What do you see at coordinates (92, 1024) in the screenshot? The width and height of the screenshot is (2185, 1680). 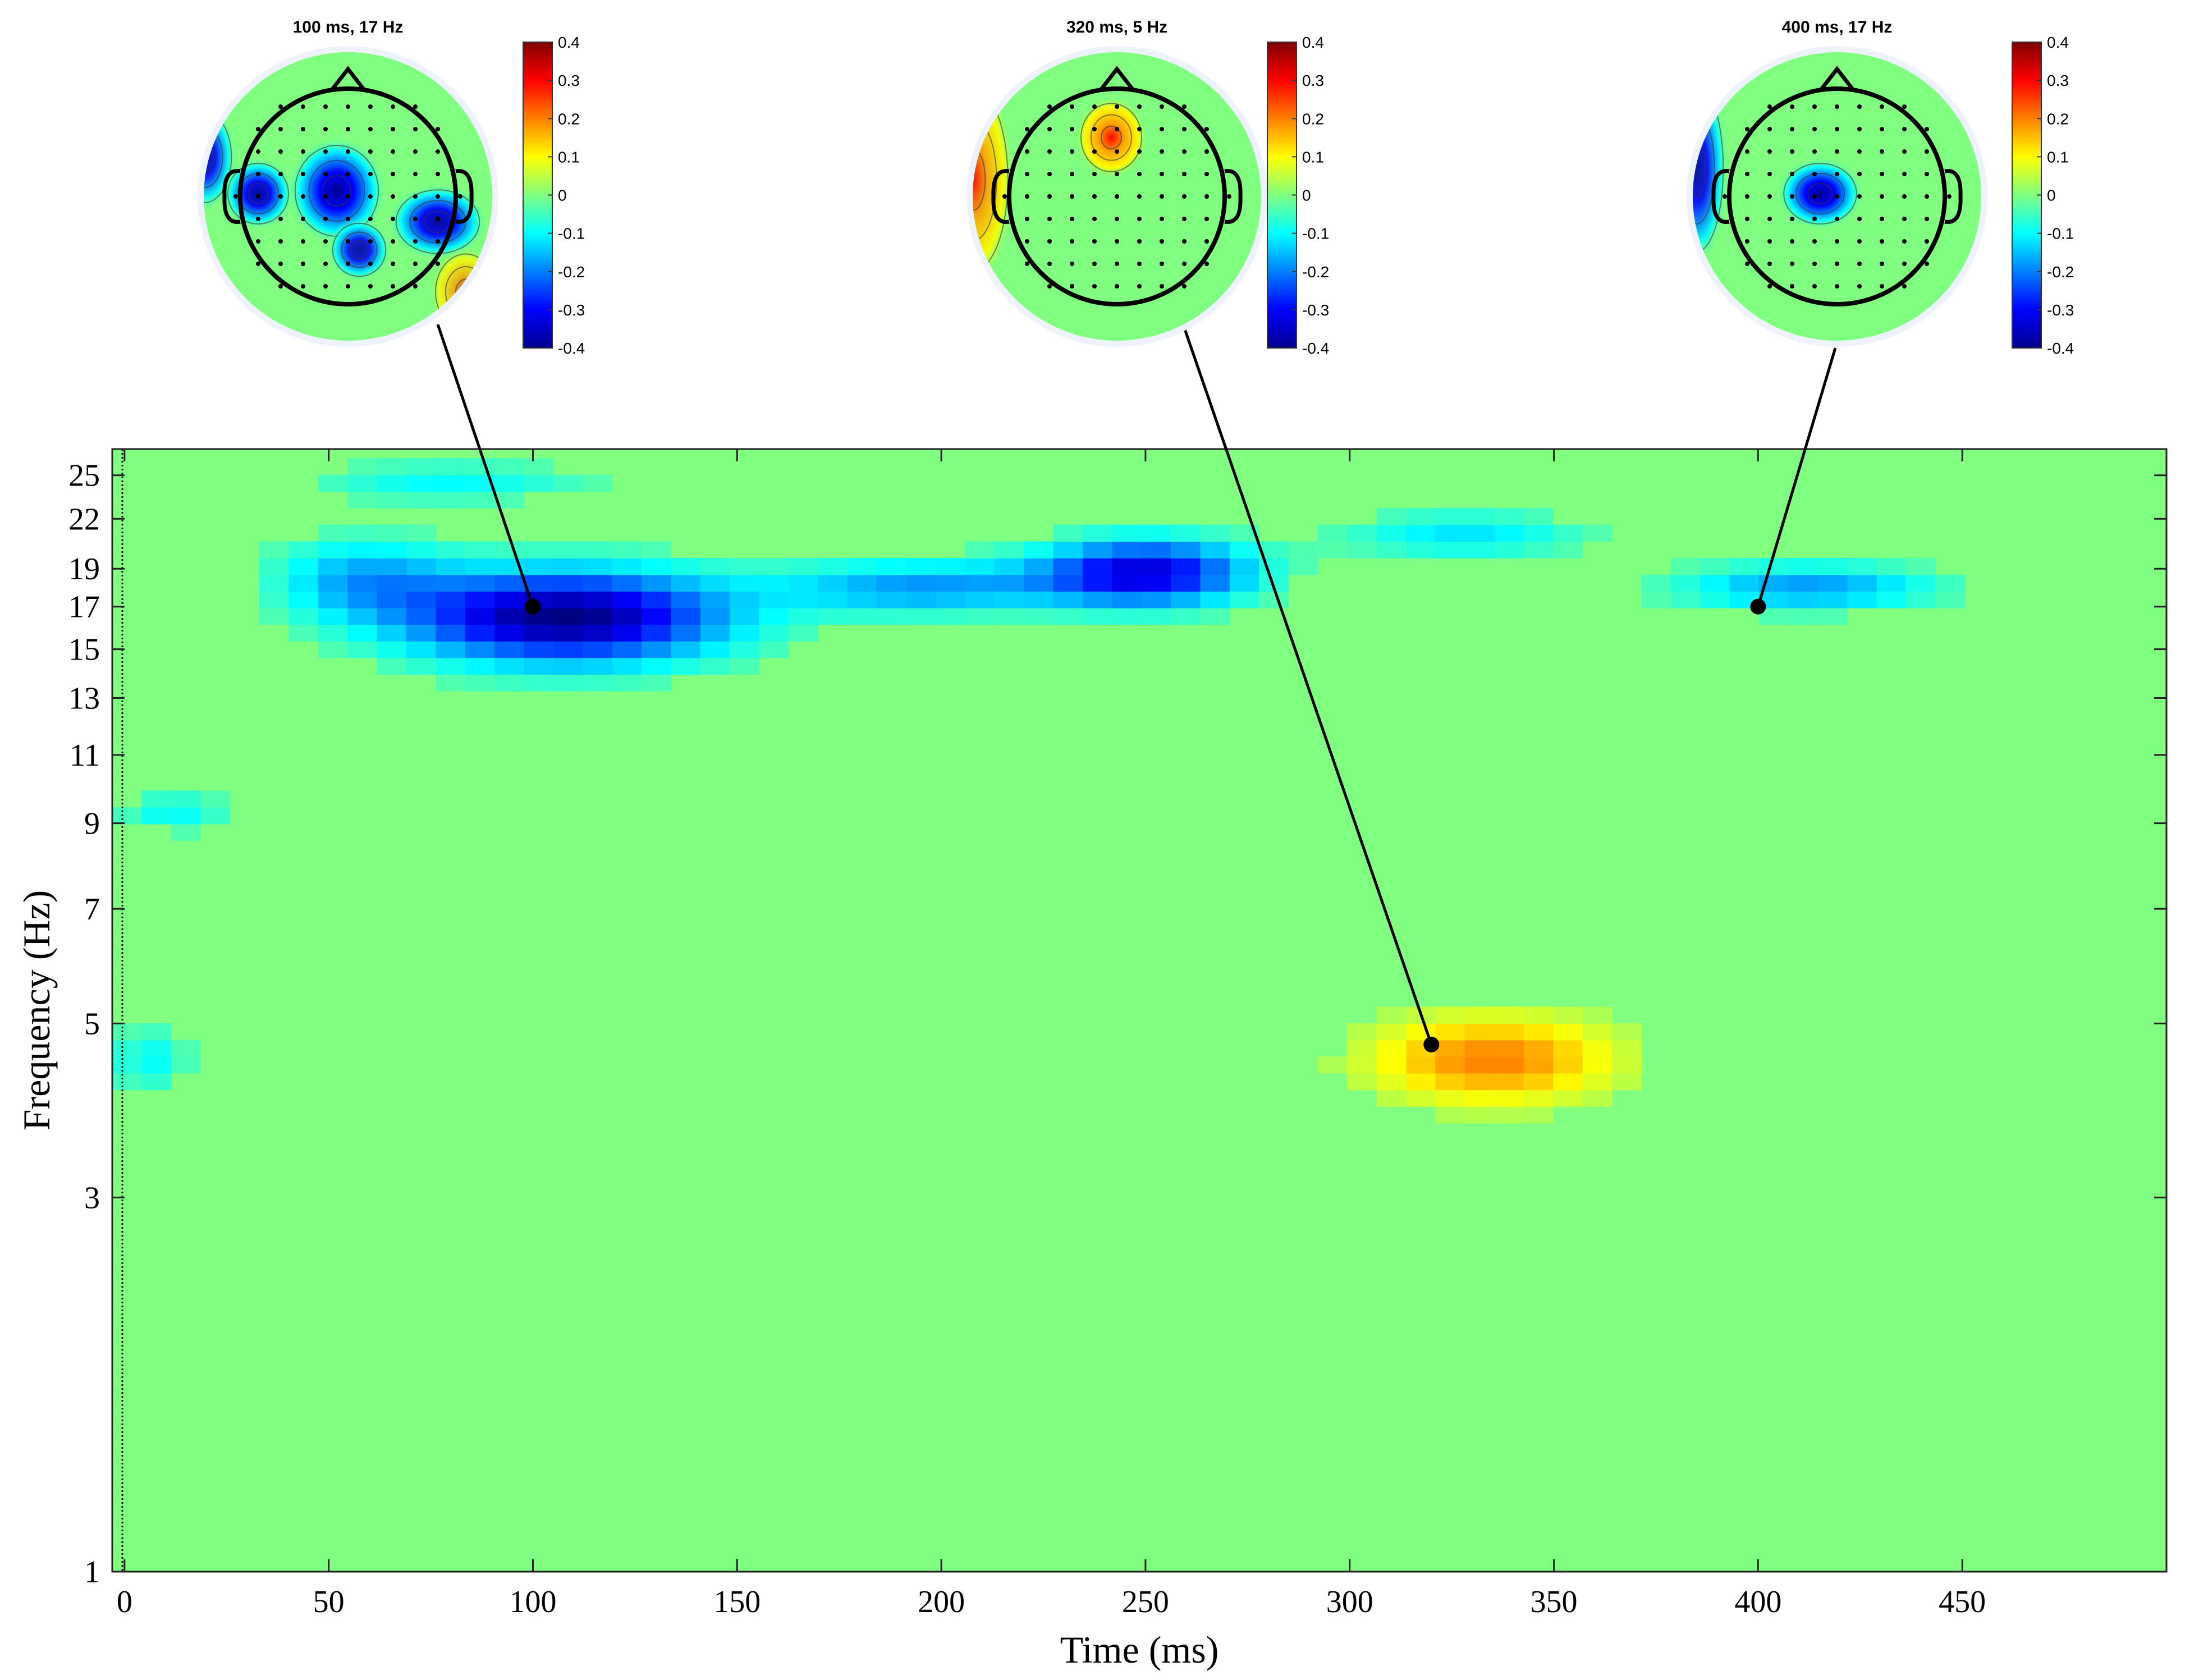 I see `y-tick-label: 5` at bounding box center [92, 1024].